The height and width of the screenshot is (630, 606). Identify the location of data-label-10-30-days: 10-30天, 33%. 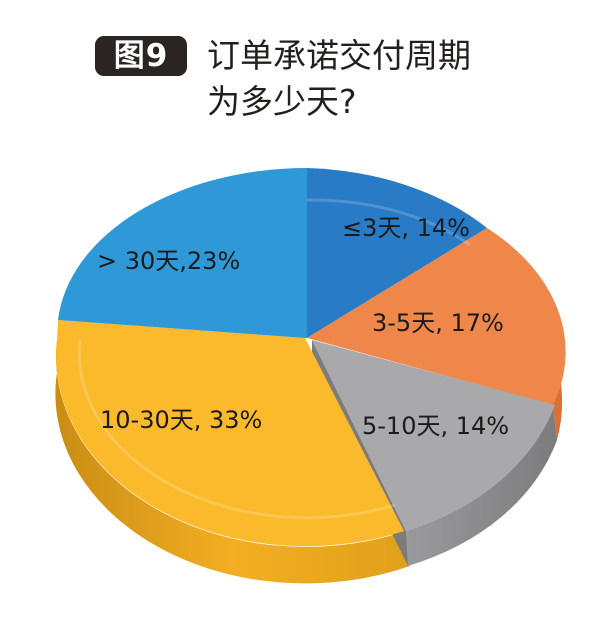
(181, 420).